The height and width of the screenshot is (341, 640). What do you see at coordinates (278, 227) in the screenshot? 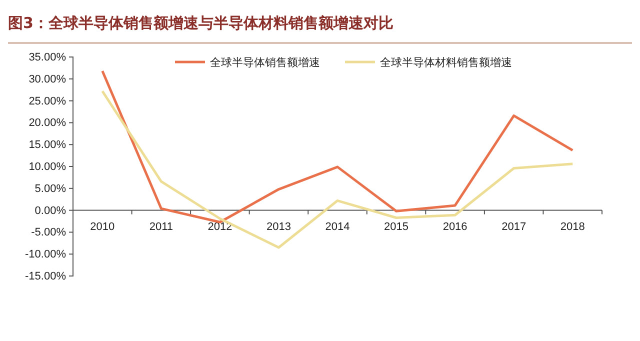
I see `x-tick-label: 2013` at bounding box center [278, 227].